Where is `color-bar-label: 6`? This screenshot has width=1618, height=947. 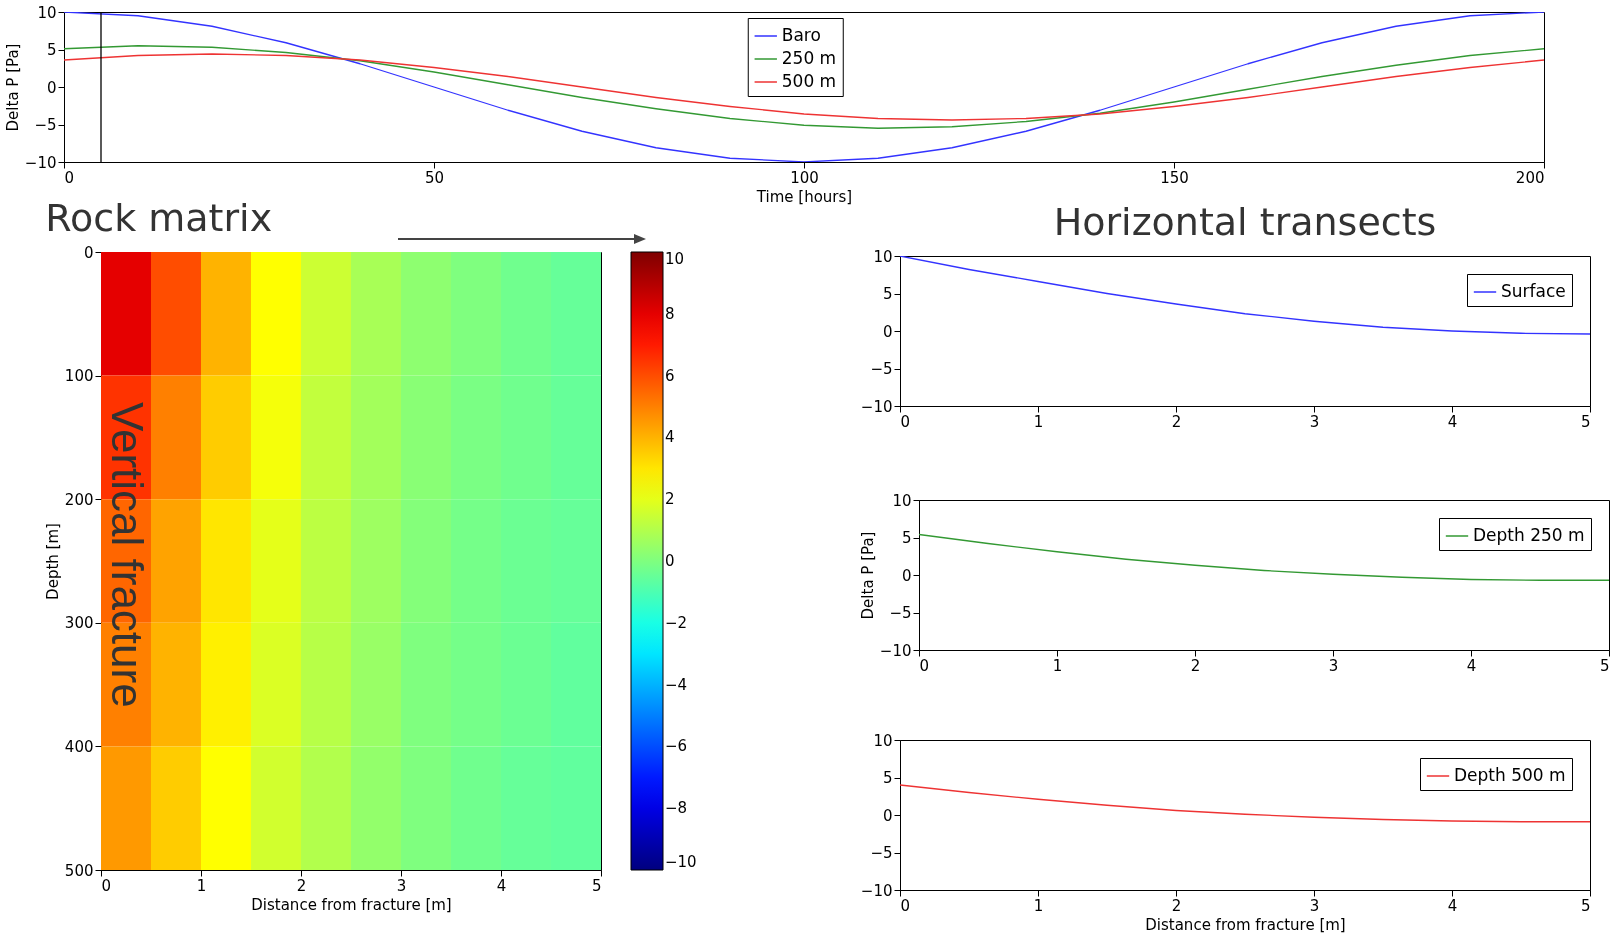
color-bar-label: 6 is located at coordinates (670, 375).